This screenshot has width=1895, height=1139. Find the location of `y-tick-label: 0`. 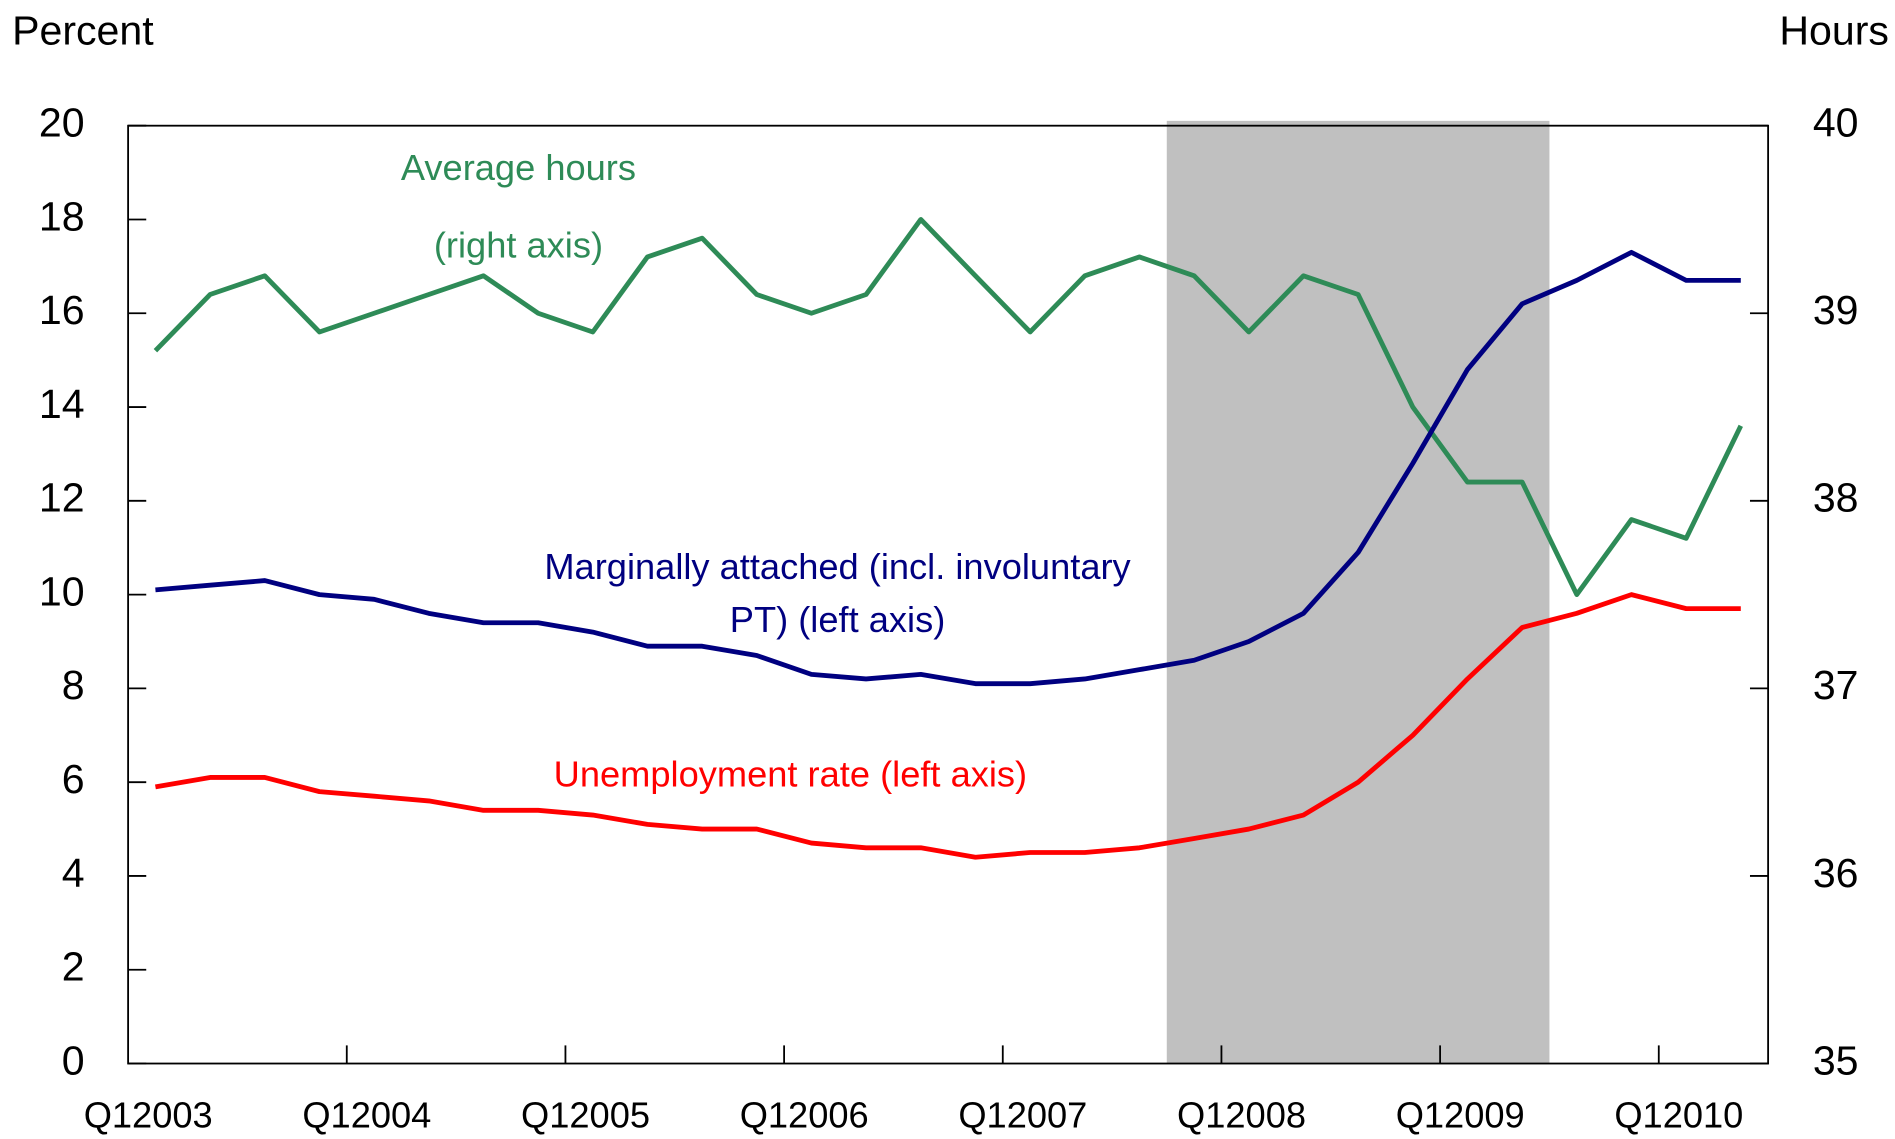

y-tick-label: 0 is located at coordinates (73, 1060).